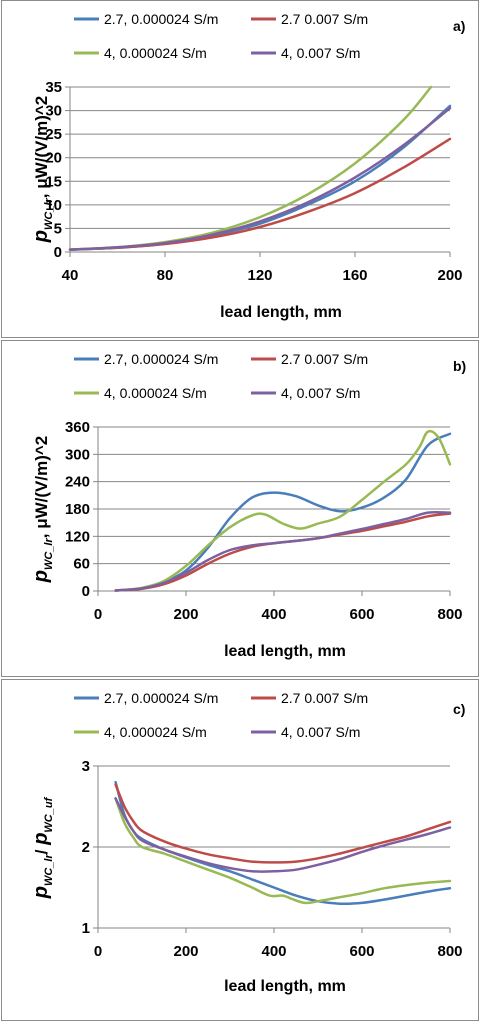 The width and height of the screenshot is (481, 1022). Describe the element at coordinates (77, 427) in the screenshot. I see `y-tick-label-b-6: 360` at that location.